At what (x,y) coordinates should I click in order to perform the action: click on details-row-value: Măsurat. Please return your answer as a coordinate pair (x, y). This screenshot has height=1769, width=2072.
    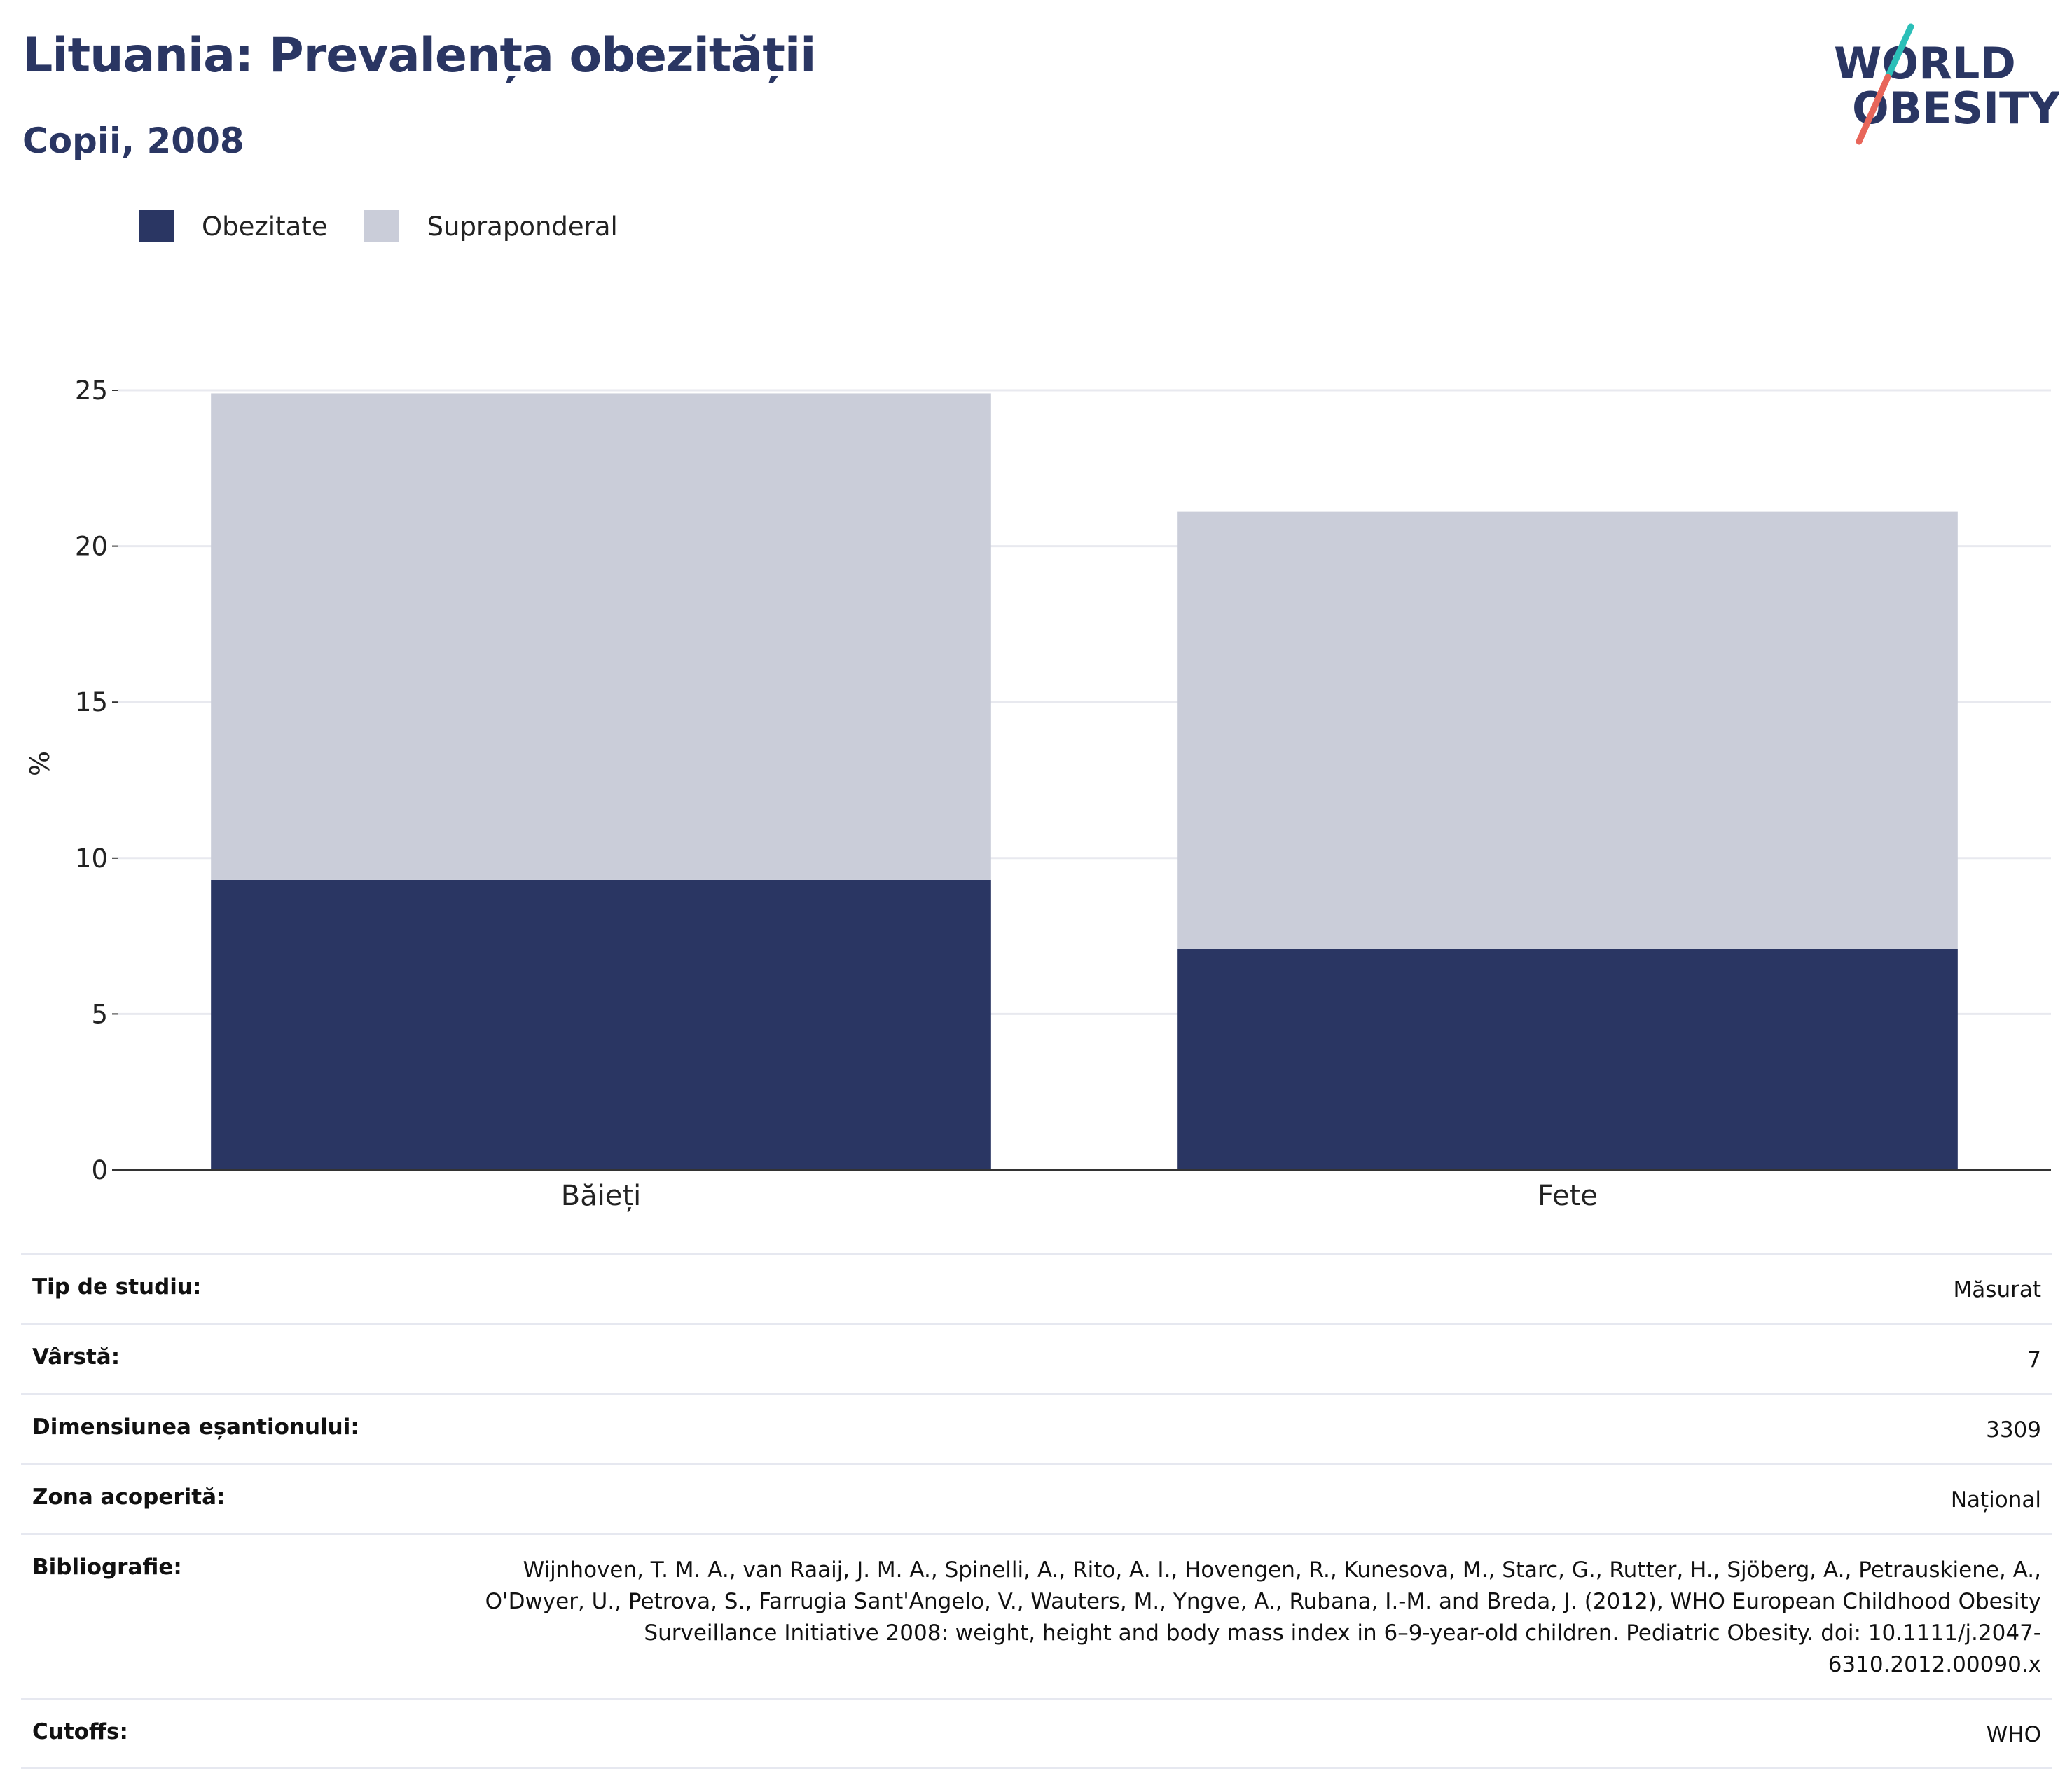
    Looking at the image, I should click on (1998, 1290).